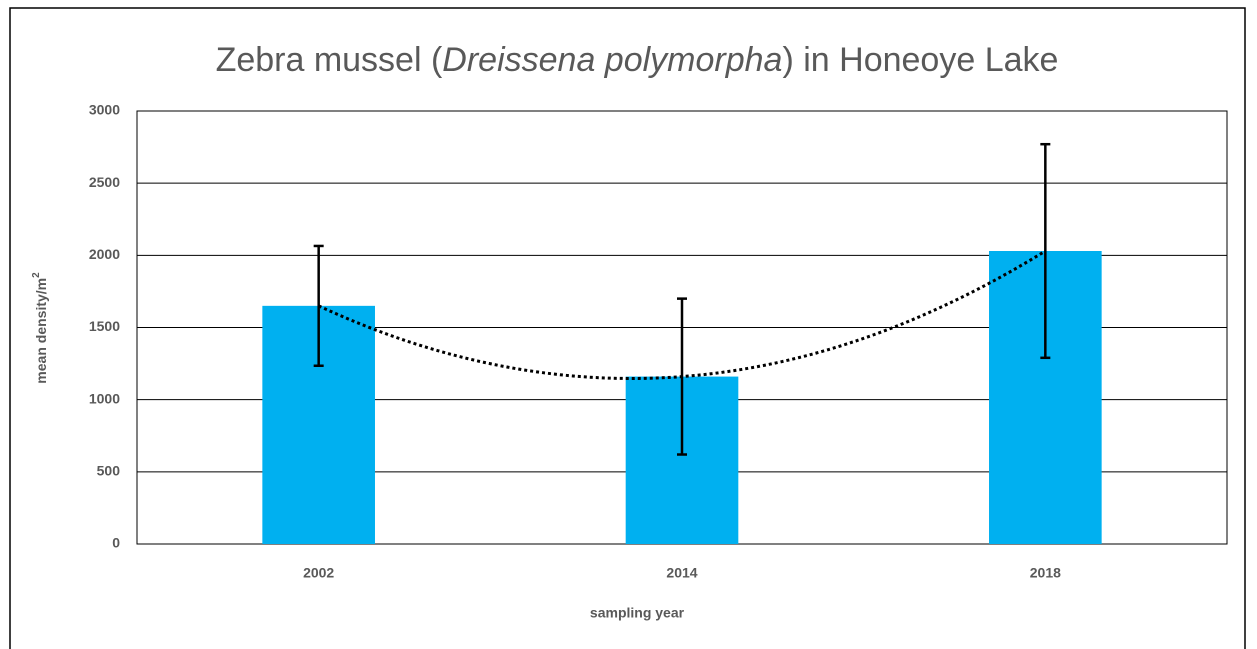 The width and height of the screenshot is (1257, 649). I want to click on y-tick-label: 500, so click(109, 471).